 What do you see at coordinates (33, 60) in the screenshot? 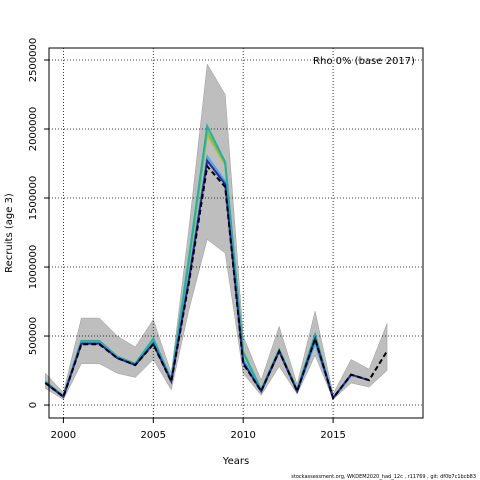
I see `y-tick-label: 2500000` at bounding box center [33, 60].